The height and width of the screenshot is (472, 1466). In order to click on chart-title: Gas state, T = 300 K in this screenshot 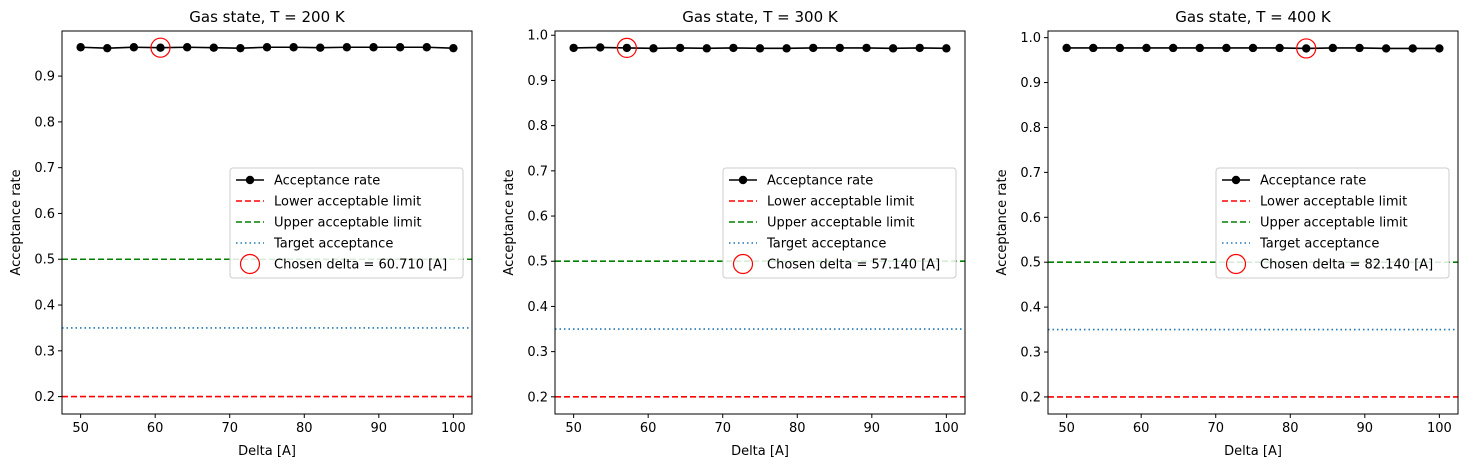, I will do `click(760, 17)`.